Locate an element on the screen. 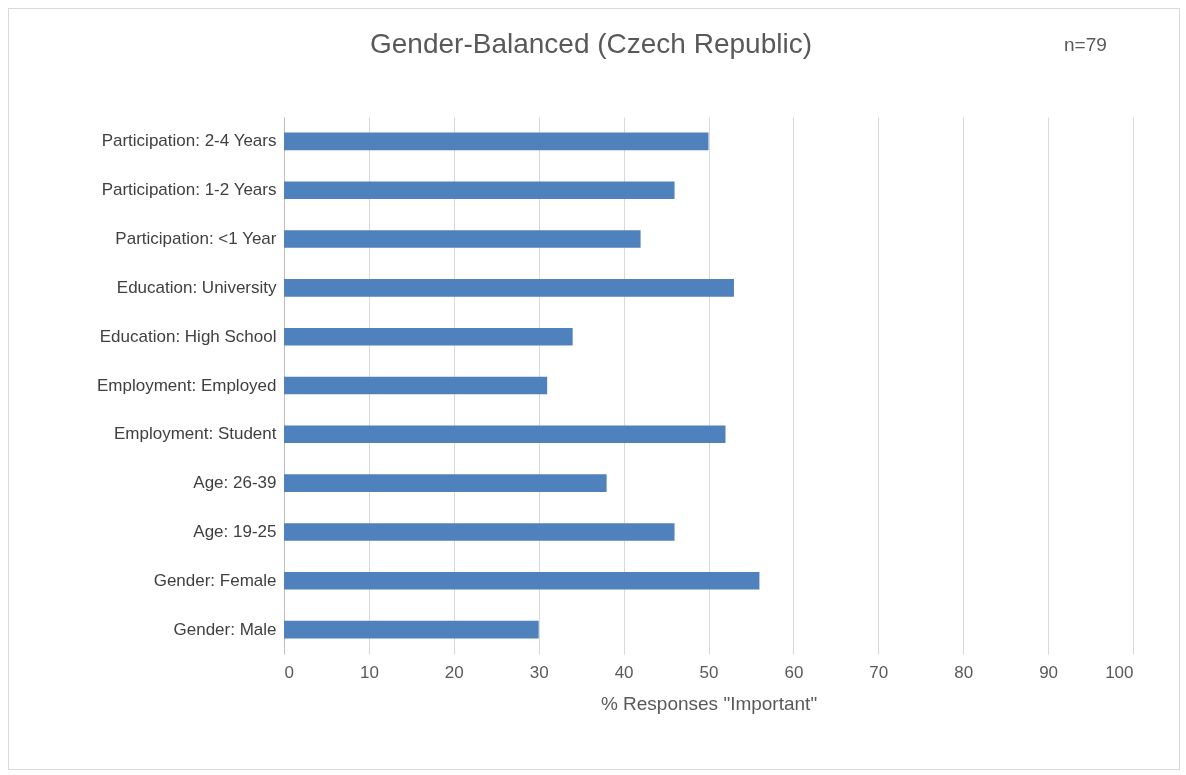 This screenshot has width=1186, height=775. y-tick-label: Participation: 1-2 Years is located at coordinates (189, 190).